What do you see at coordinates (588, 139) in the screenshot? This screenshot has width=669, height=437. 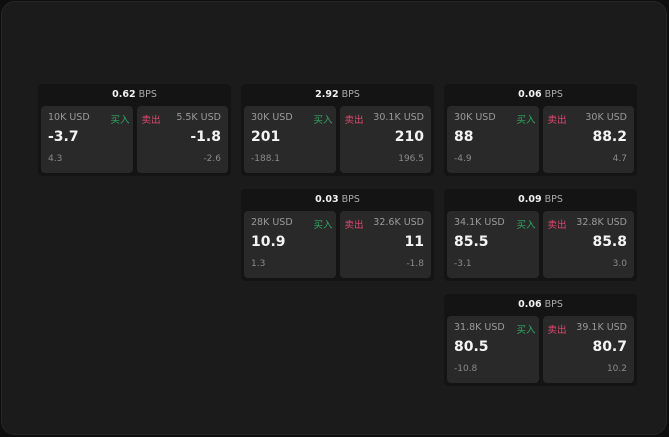 I see `sell-cell: 卖出 30K USD 88.2 4.7` at bounding box center [588, 139].